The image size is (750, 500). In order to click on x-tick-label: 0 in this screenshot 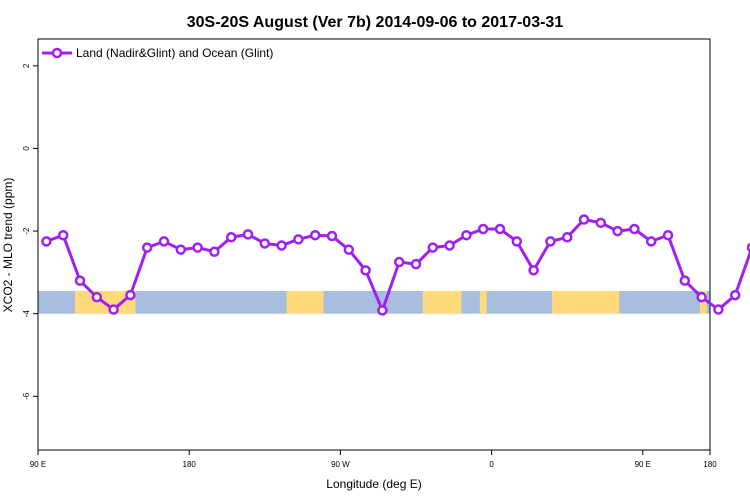, I will do `click(491, 464)`.